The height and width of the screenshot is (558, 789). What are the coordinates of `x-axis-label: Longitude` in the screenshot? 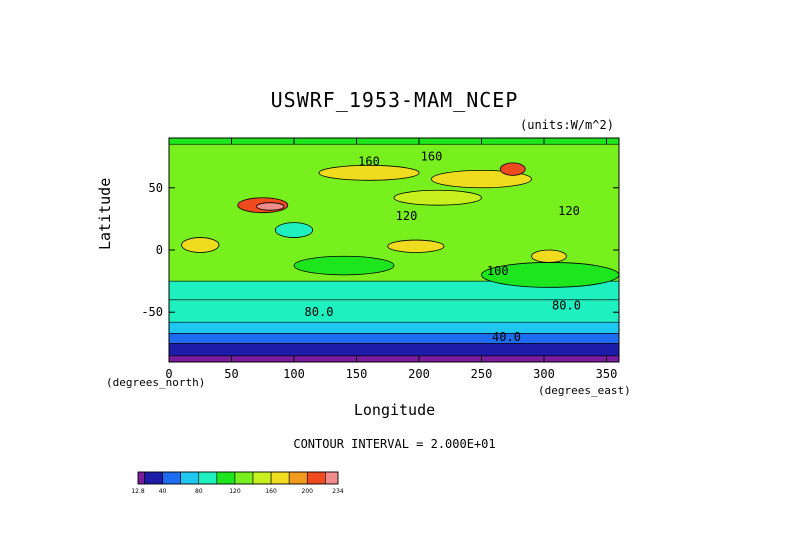 It's located at (394, 410).